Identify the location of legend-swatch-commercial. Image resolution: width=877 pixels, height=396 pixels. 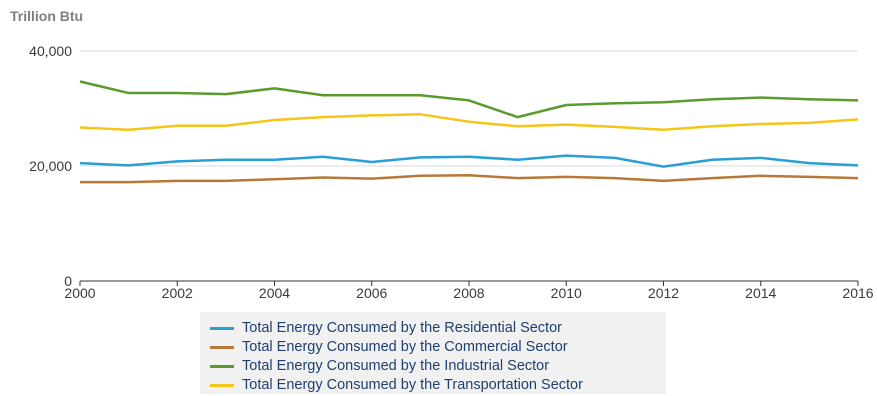
(222, 347).